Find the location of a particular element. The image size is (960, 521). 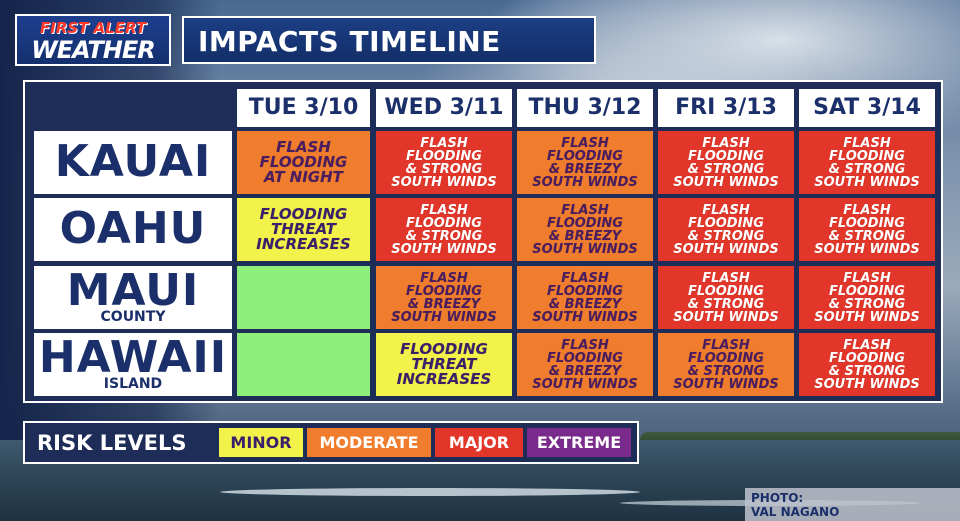

region-name: OAHU is located at coordinates (133, 228).